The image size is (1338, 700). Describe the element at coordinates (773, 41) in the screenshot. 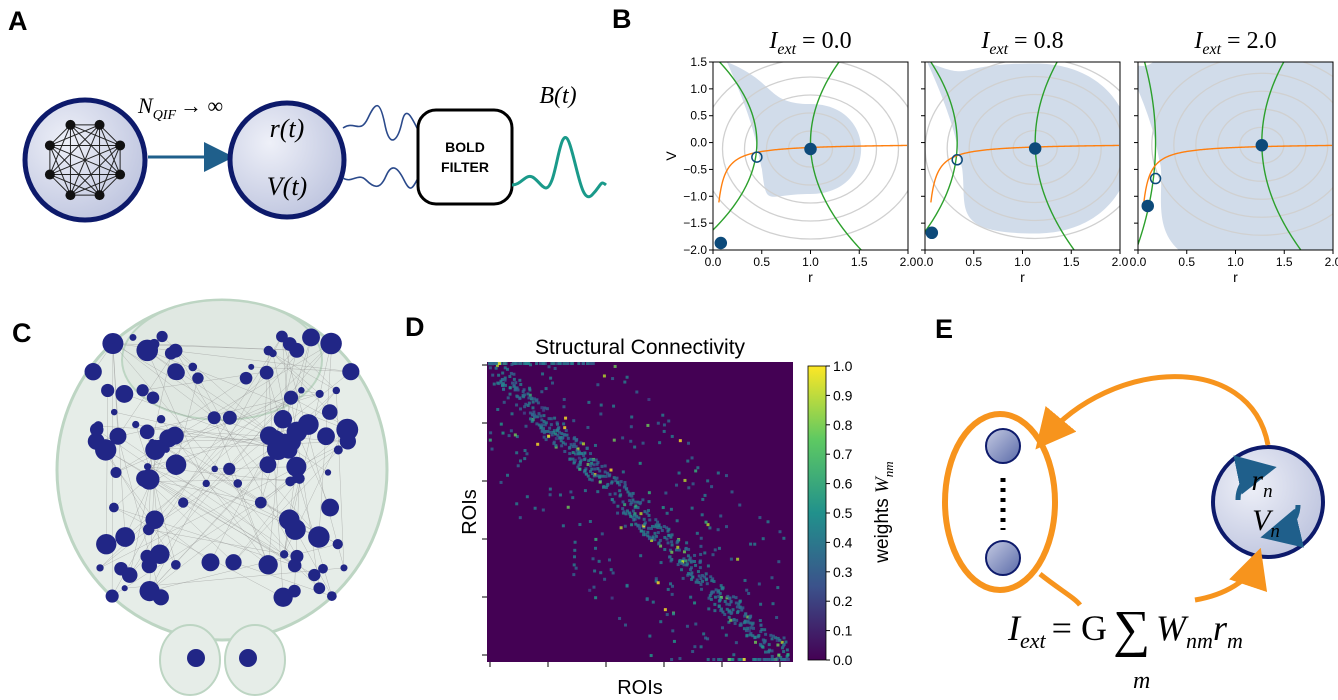

I see `title-var: I` at that location.